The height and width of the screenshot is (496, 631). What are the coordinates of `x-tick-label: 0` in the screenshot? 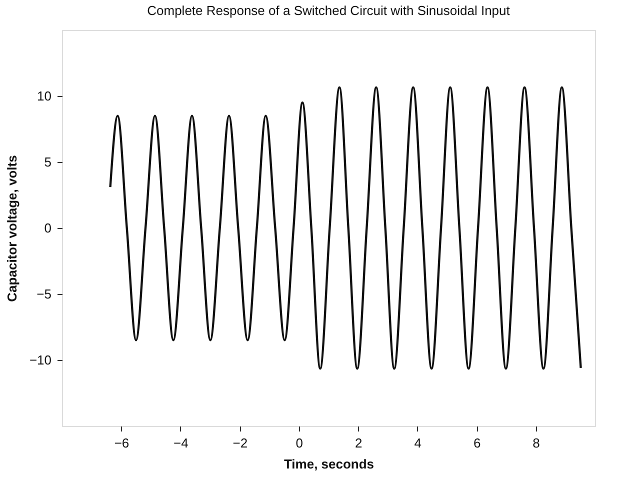 It's located at (300, 443).